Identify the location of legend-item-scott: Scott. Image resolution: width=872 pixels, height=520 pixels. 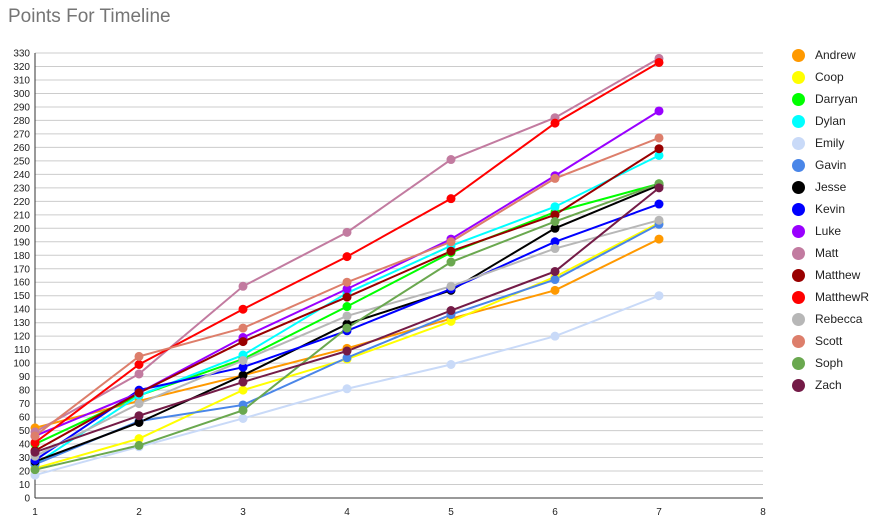
(830, 341).